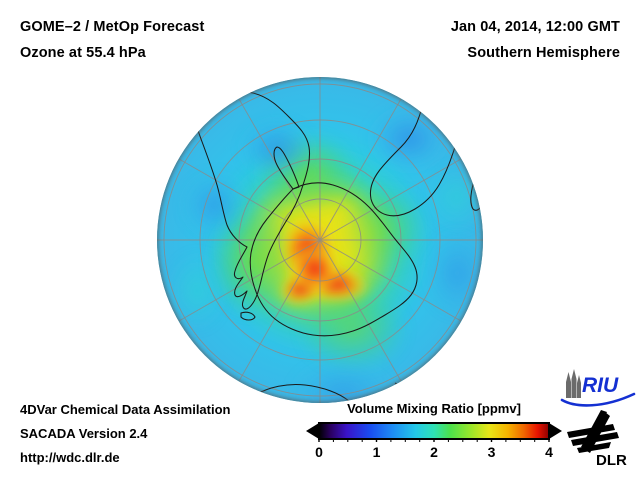 This screenshot has width=640, height=480. What do you see at coordinates (125, 409) in the screenshot?
I see `footer-method: 4DVar Chemical Data Assimilation` at bounding box center [125, 409].